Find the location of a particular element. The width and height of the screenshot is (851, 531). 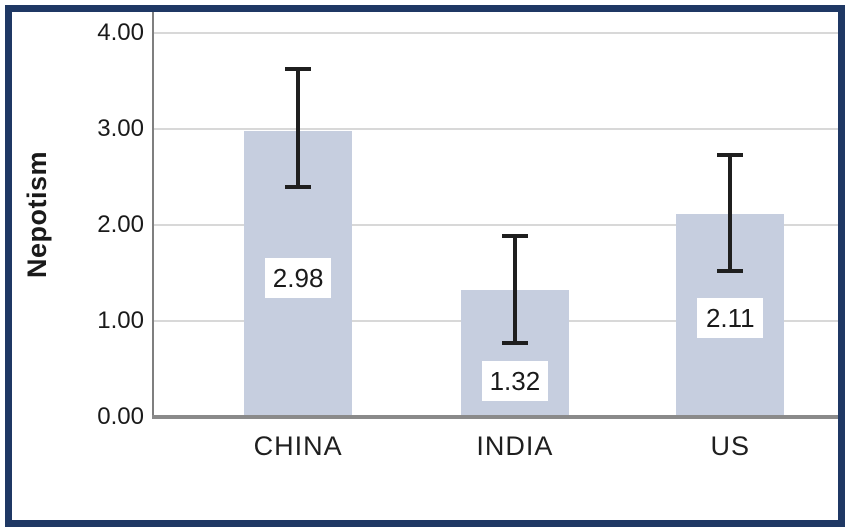

y-axis-ticks: 4.00 3.00 2.00 1.00 0.00 is located at coordinates (80, 221).